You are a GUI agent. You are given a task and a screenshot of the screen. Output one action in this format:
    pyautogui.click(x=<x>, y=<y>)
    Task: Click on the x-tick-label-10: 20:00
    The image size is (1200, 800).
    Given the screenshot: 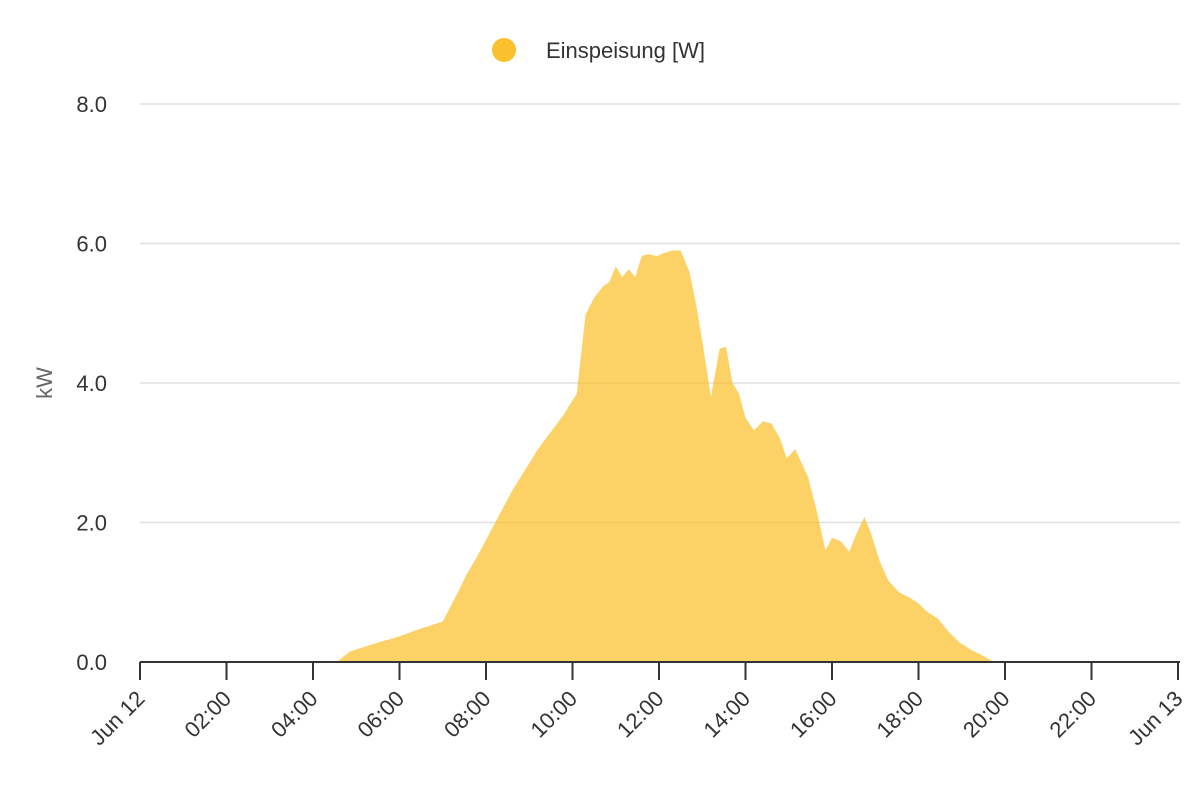 What is the action you would take?
    pyautogui.click(x=986, y=714)
    